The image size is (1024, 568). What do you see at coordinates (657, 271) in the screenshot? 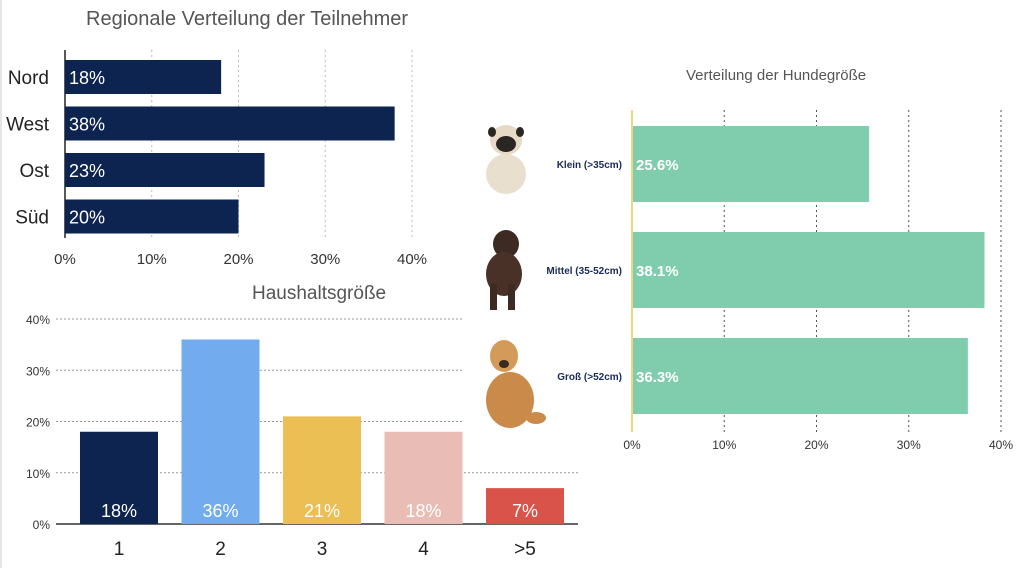
I see `data-label: 38.1%` at bounding box center [657, 271].